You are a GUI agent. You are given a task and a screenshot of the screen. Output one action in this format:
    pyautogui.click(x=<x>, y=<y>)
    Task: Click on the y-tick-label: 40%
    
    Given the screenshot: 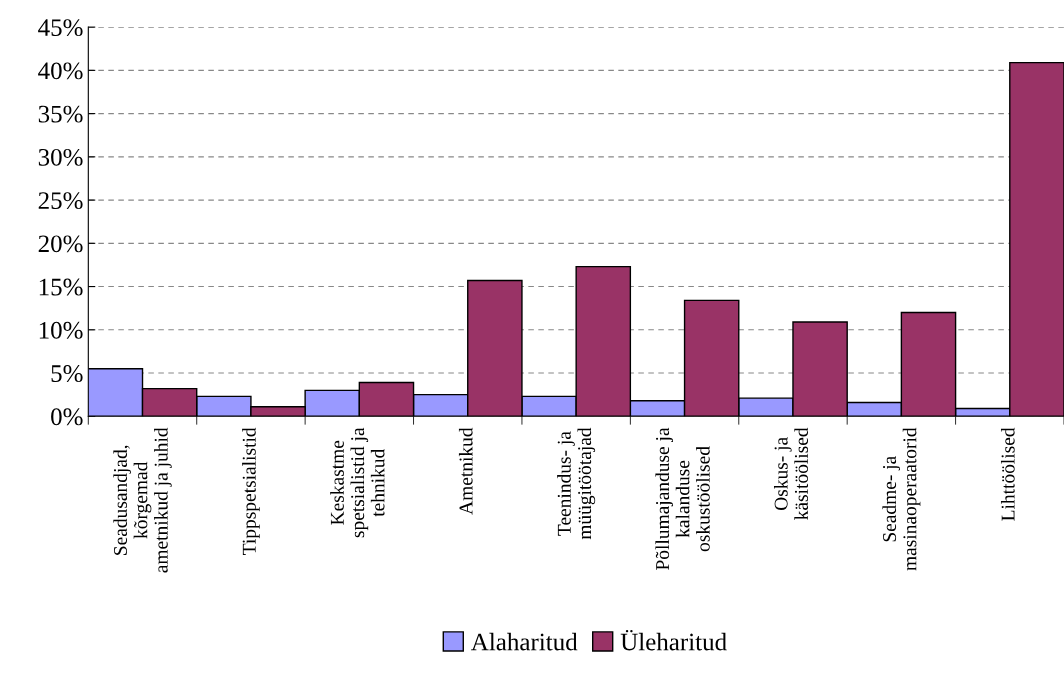 What is the action you would take?
    pyautogui.click(x=60, y=71)
    